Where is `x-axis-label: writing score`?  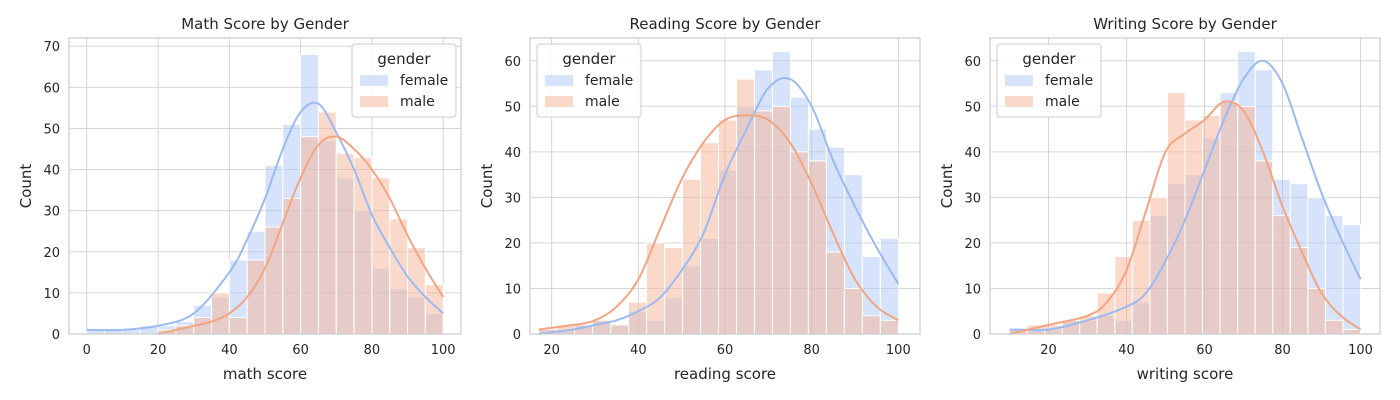 x-axis-label: writing score is located at coordinates (1185, 374).